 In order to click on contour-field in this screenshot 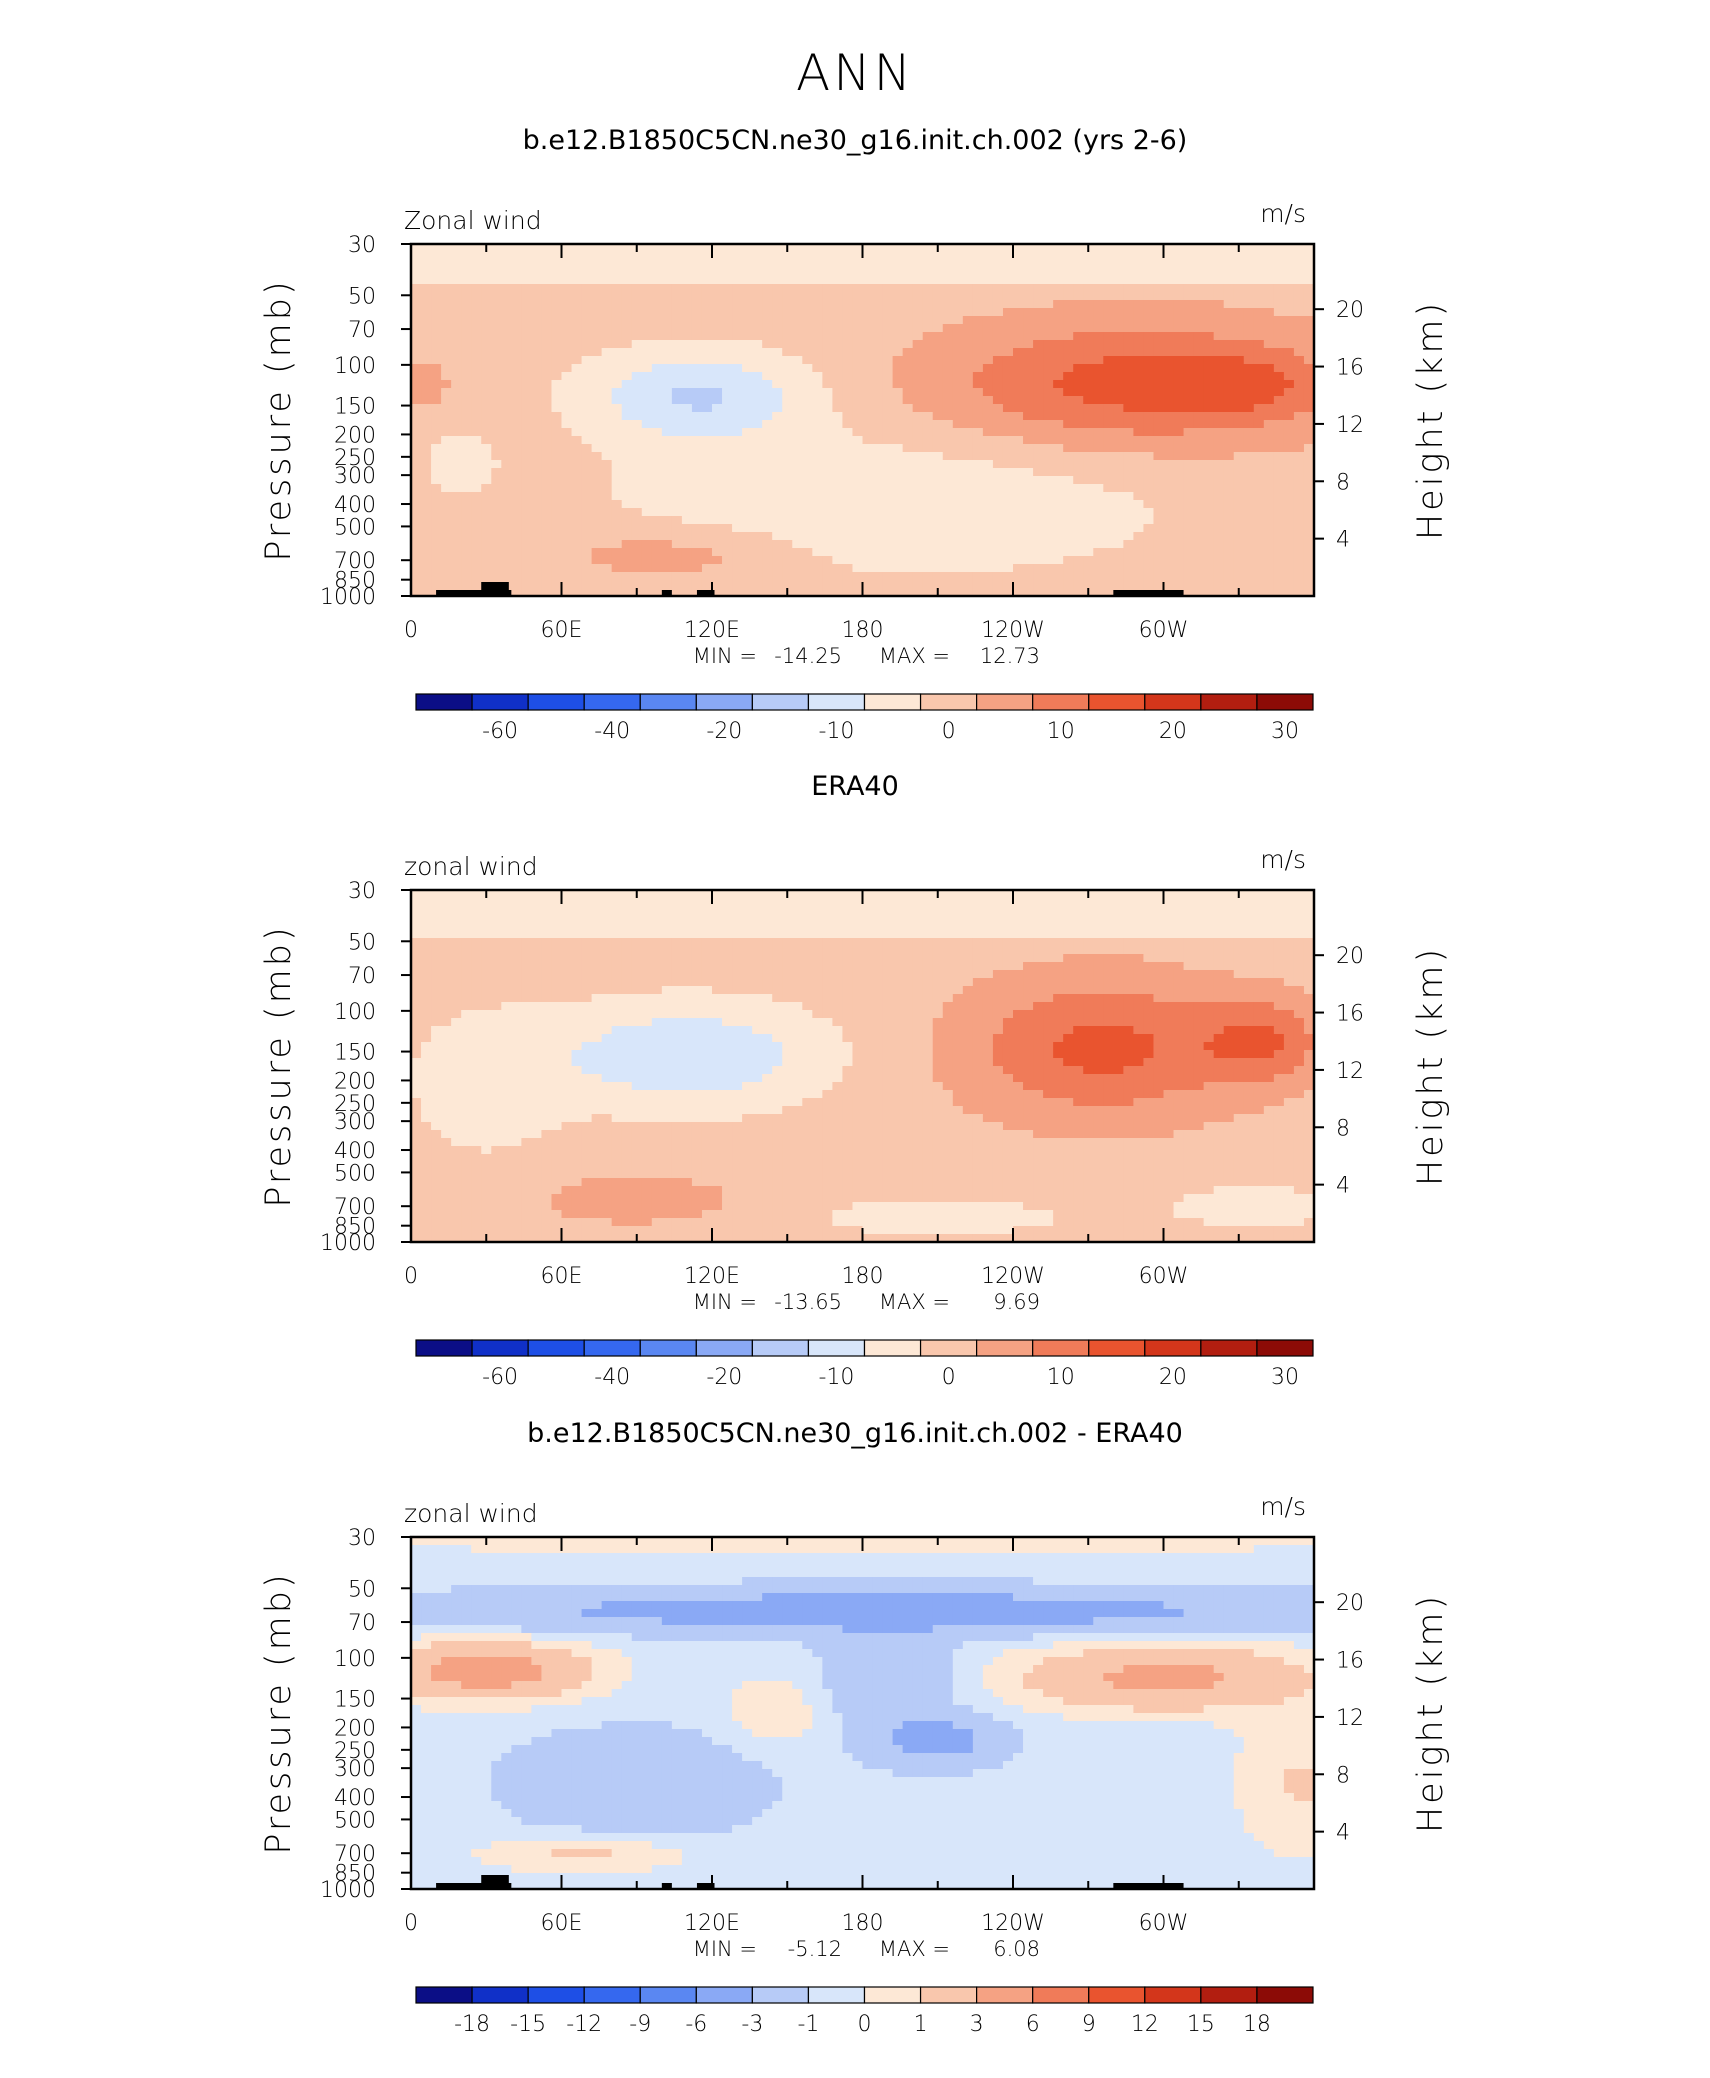, I will do `click(863, 1066)`.